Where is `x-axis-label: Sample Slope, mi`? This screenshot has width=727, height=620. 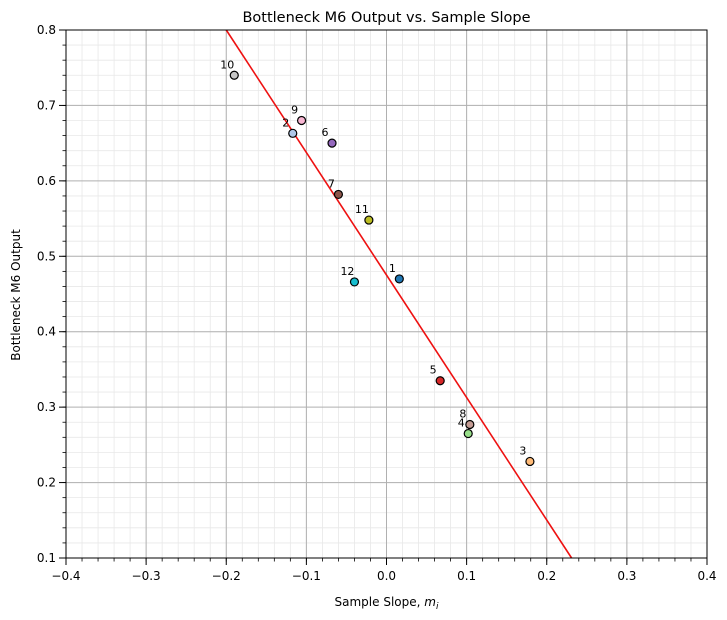 x-axis-label: Sample Slope, mi is located at coordinates (387, 603).